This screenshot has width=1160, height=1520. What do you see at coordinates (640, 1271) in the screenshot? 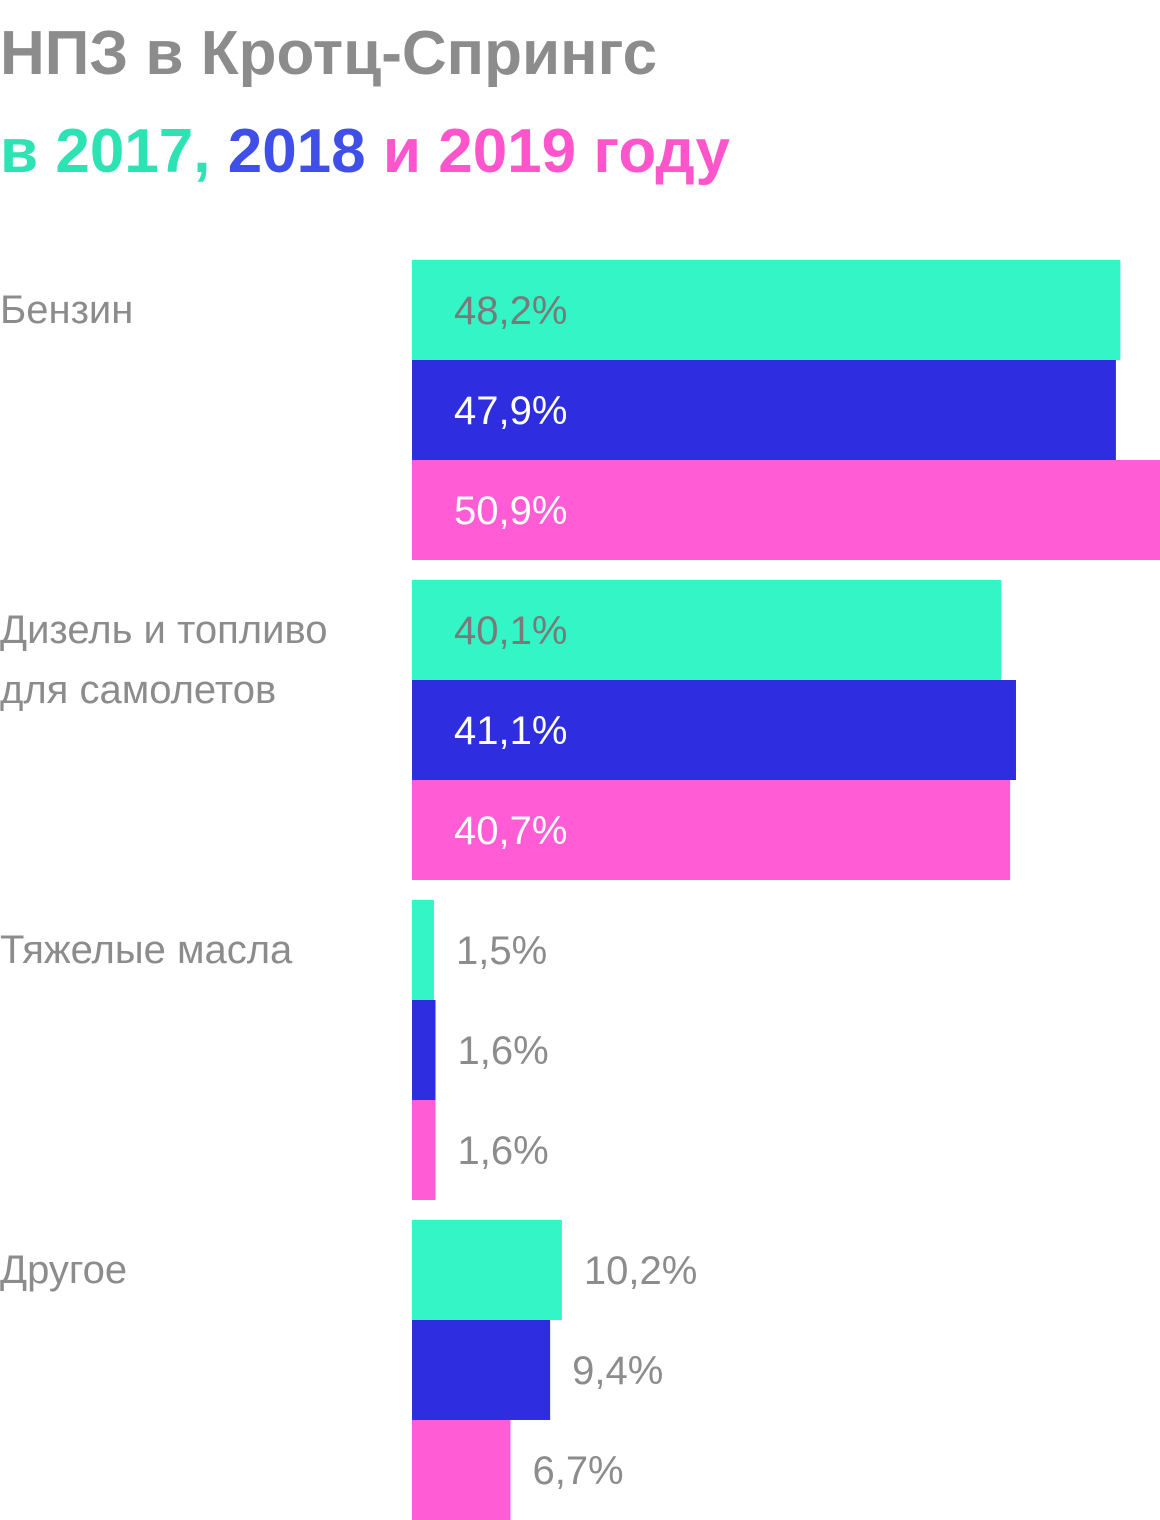
I see `bar-value-label-2017-cat-3: 10,2%` at bounding box center [640, 1271].